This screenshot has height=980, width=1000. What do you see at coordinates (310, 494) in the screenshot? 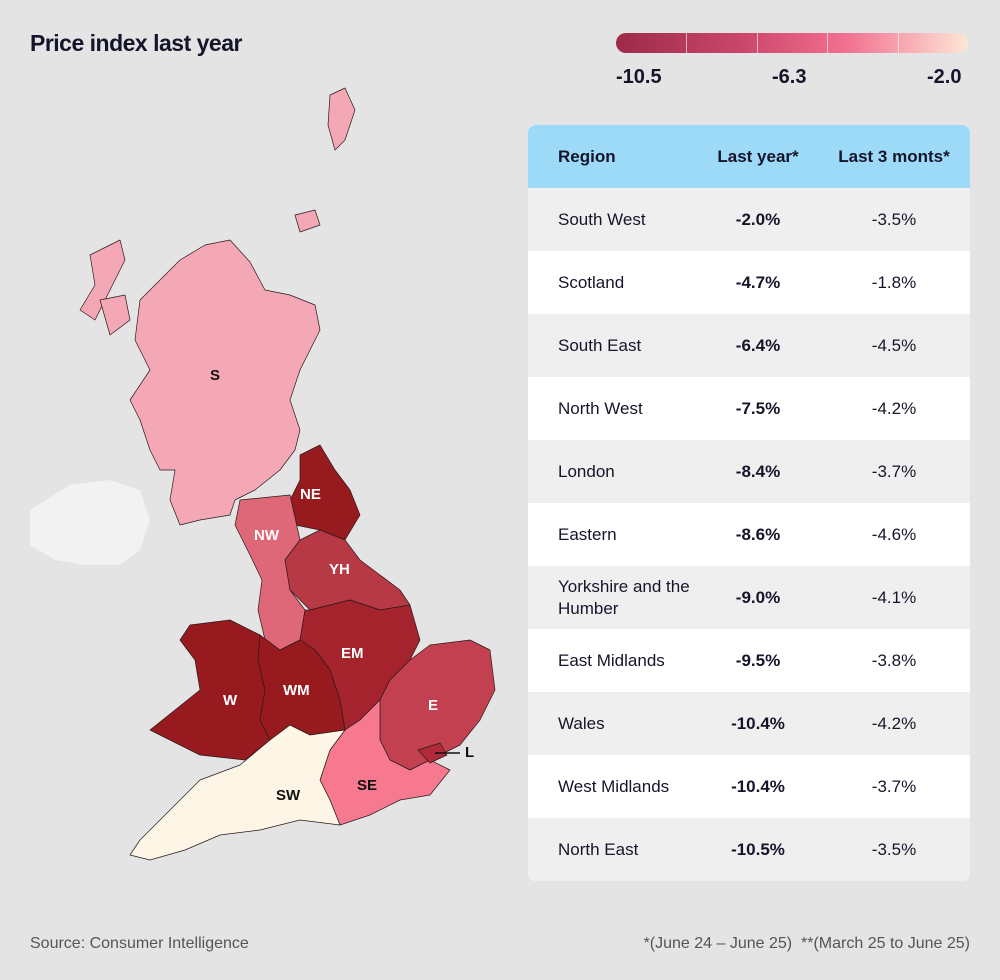
I see `map-label-NE: NE` at bounding box center [310, 494].